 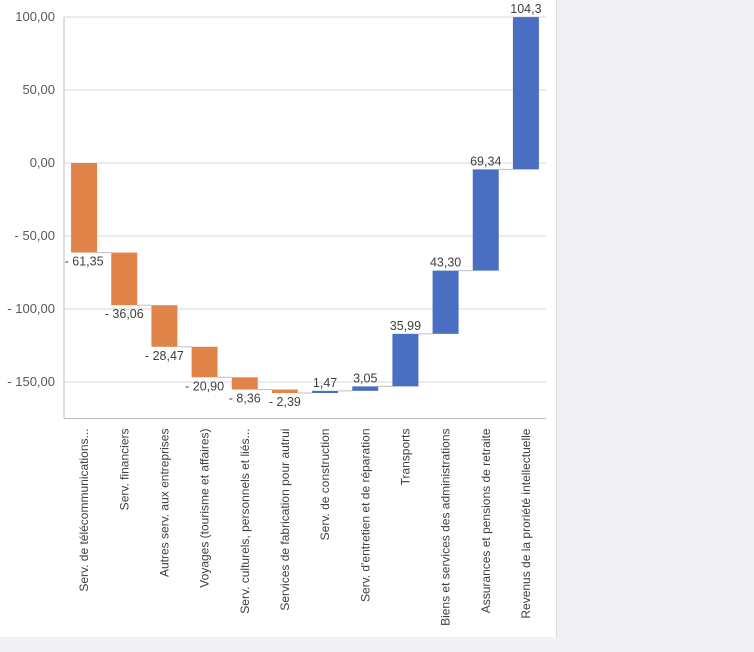 I want to click on data-label-8: 3,05, so click(x=365, y=378).